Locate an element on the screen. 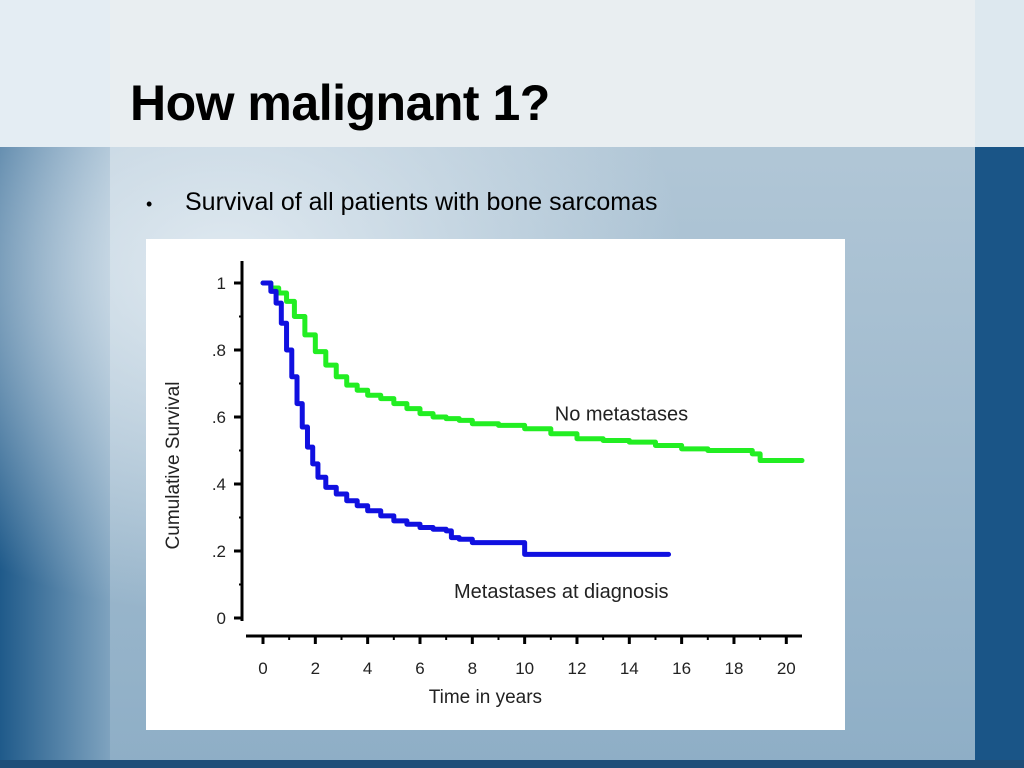 The width and height of the screenshot is (1024, 768). slide-title: How malignant 1? is located at coordinates (340, 103).